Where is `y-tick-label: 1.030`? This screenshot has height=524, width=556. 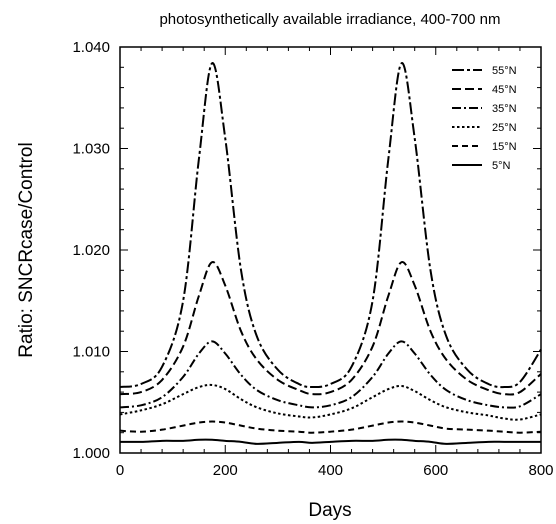
y-tick-label: 1.030 is located at coordinates (91, 149).